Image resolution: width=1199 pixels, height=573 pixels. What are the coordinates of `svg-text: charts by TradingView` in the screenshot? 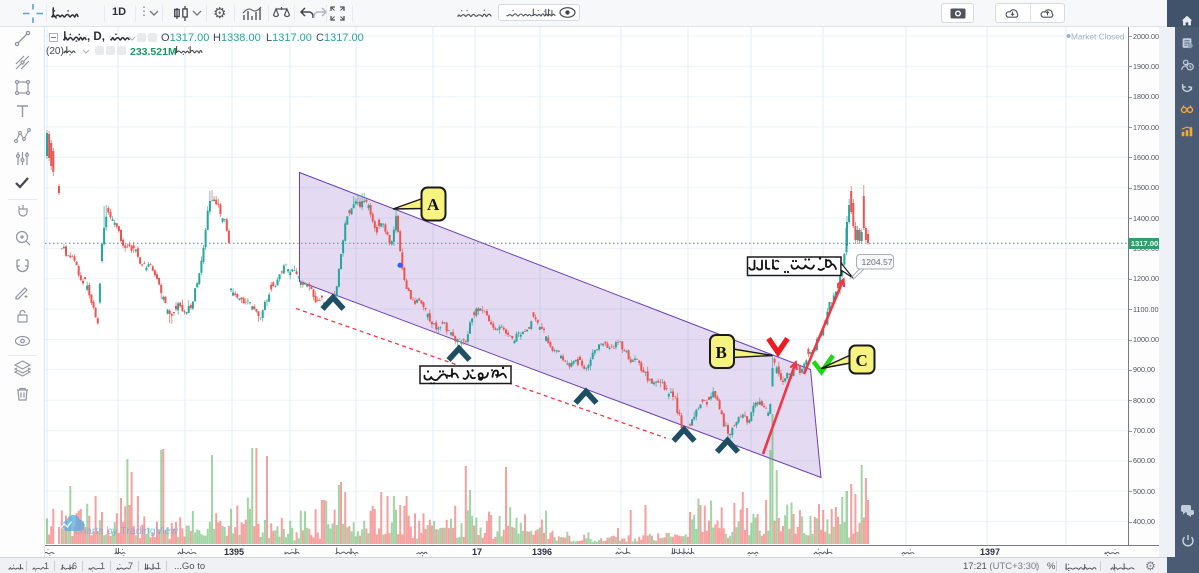 It's located at (127, 531).